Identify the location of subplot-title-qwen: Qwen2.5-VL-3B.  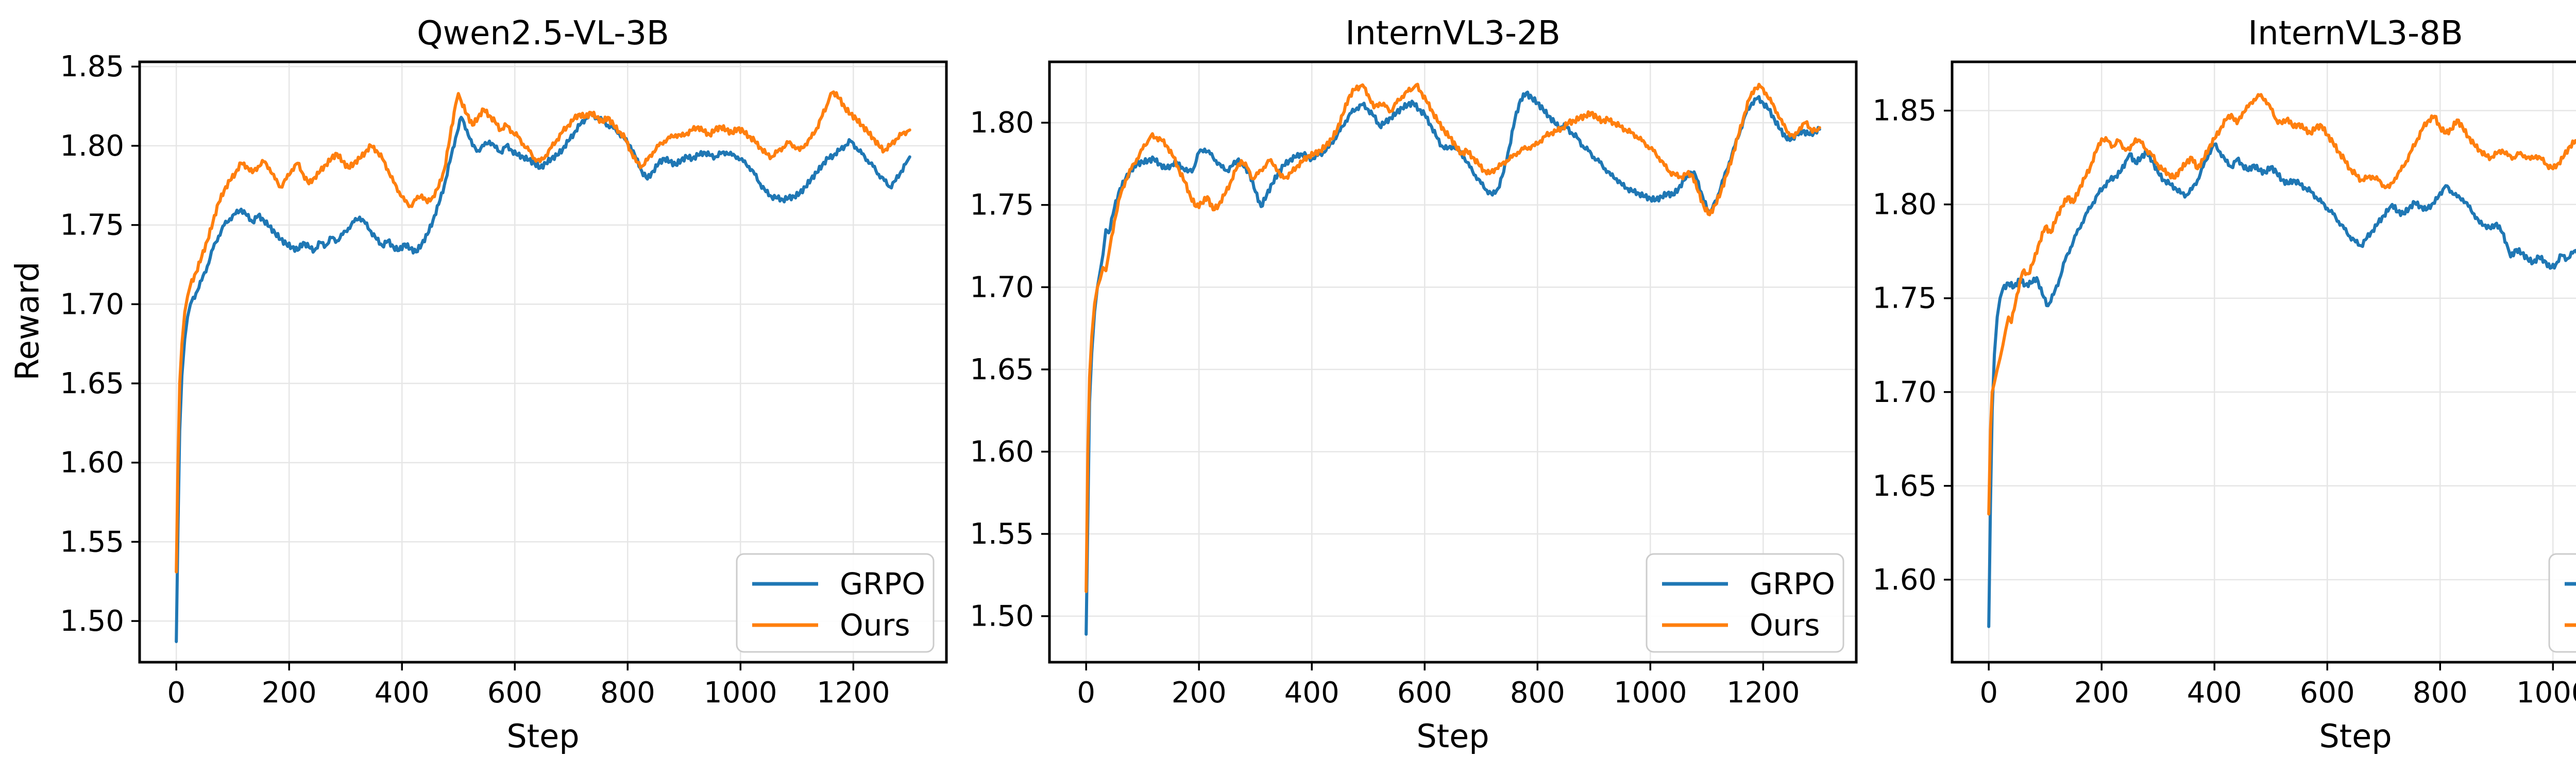
(543, 33).